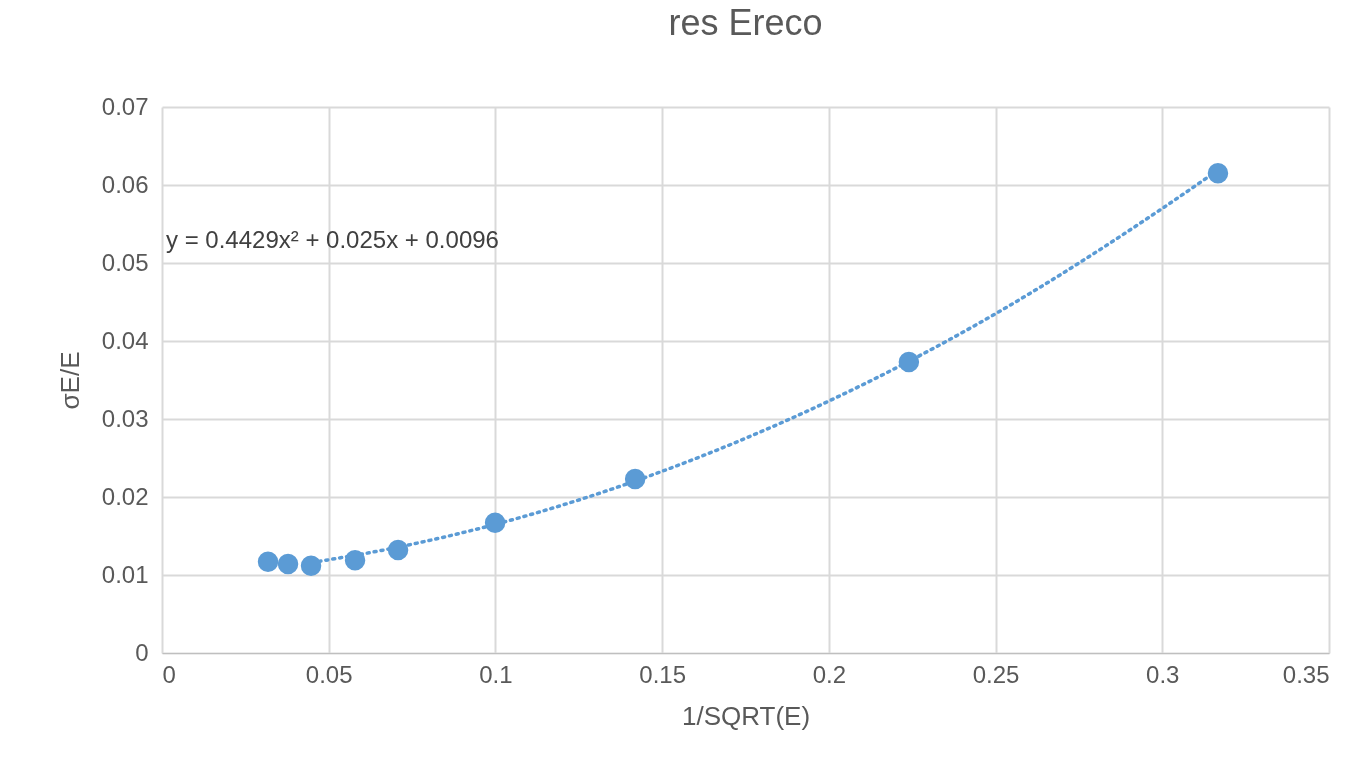  I want to click on y-axis-title: σE/E, so click(69, 380).